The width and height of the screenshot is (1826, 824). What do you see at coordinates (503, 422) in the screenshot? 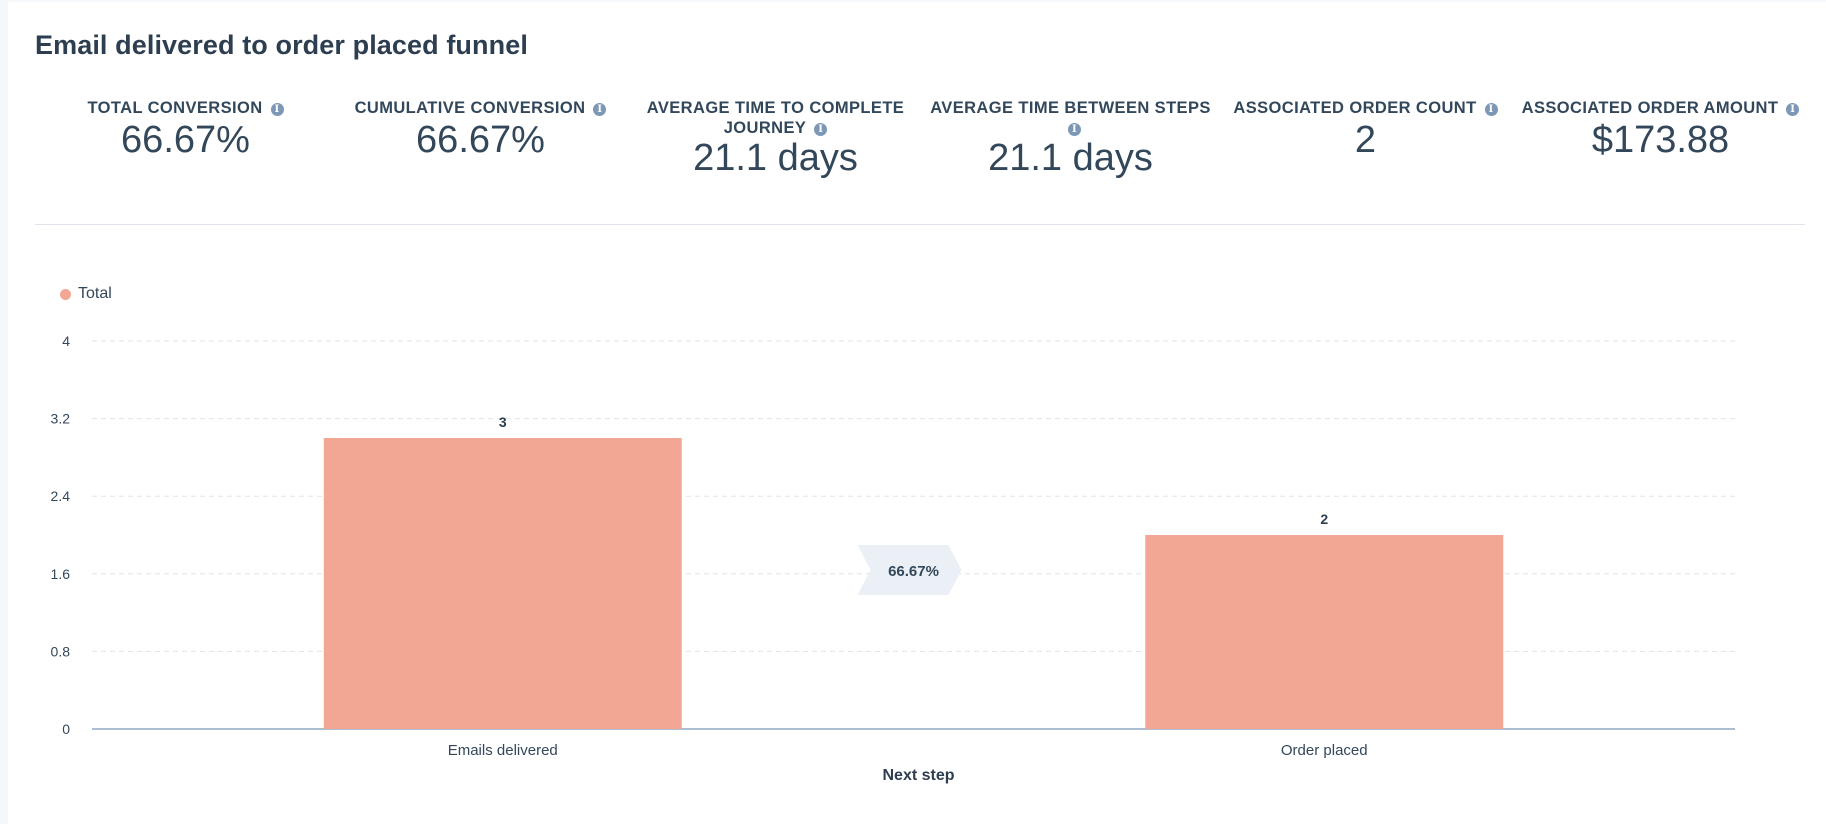
I see `data-label: 3` at bounding box center [503, 422].